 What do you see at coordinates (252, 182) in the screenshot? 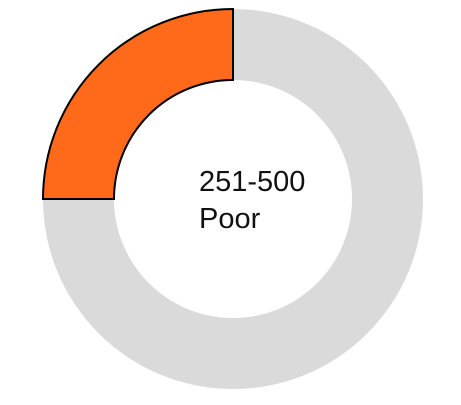
I see `range-label: 251-500` at bounding box center [252, 182].